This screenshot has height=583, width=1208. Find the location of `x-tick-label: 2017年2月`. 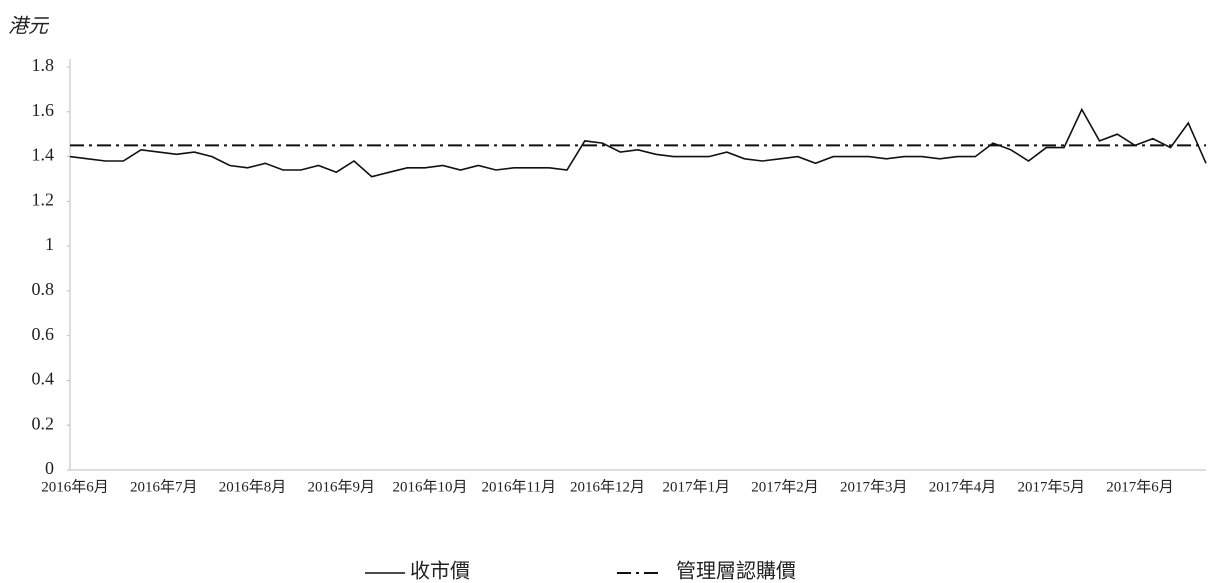

x-tick-label: 2017年2月 is located at coordinates (785, 486).